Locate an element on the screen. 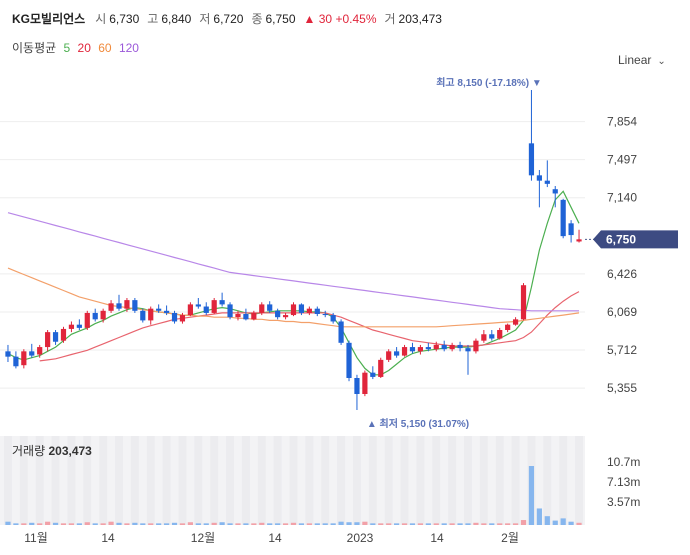 The image size is (690, 555). ma-5-label: 5 is located at coordinates (67, 48).